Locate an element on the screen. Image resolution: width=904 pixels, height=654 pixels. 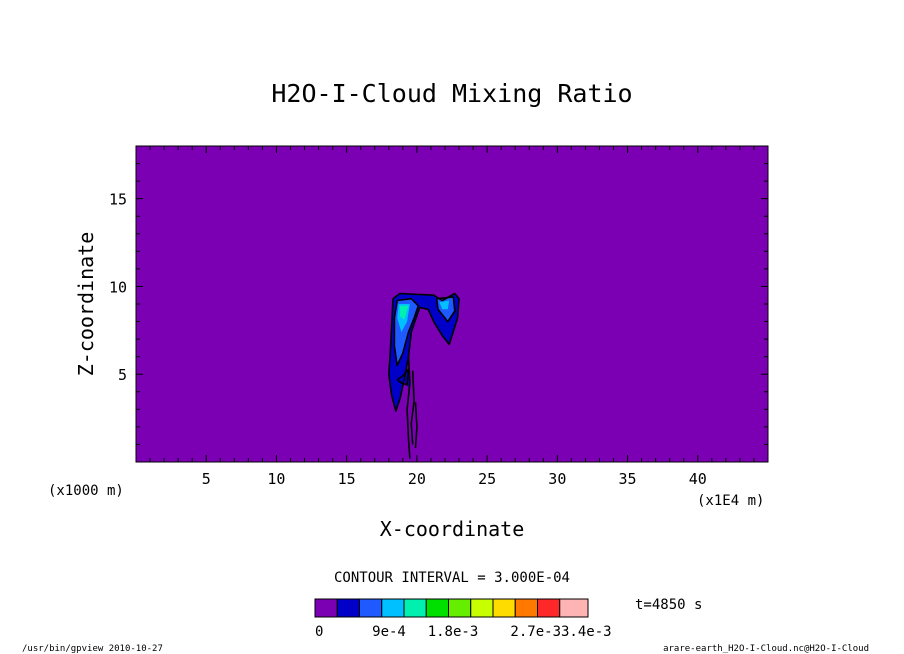
colorbar-label: 1.8e-3 is located at coordinates (453, 632).